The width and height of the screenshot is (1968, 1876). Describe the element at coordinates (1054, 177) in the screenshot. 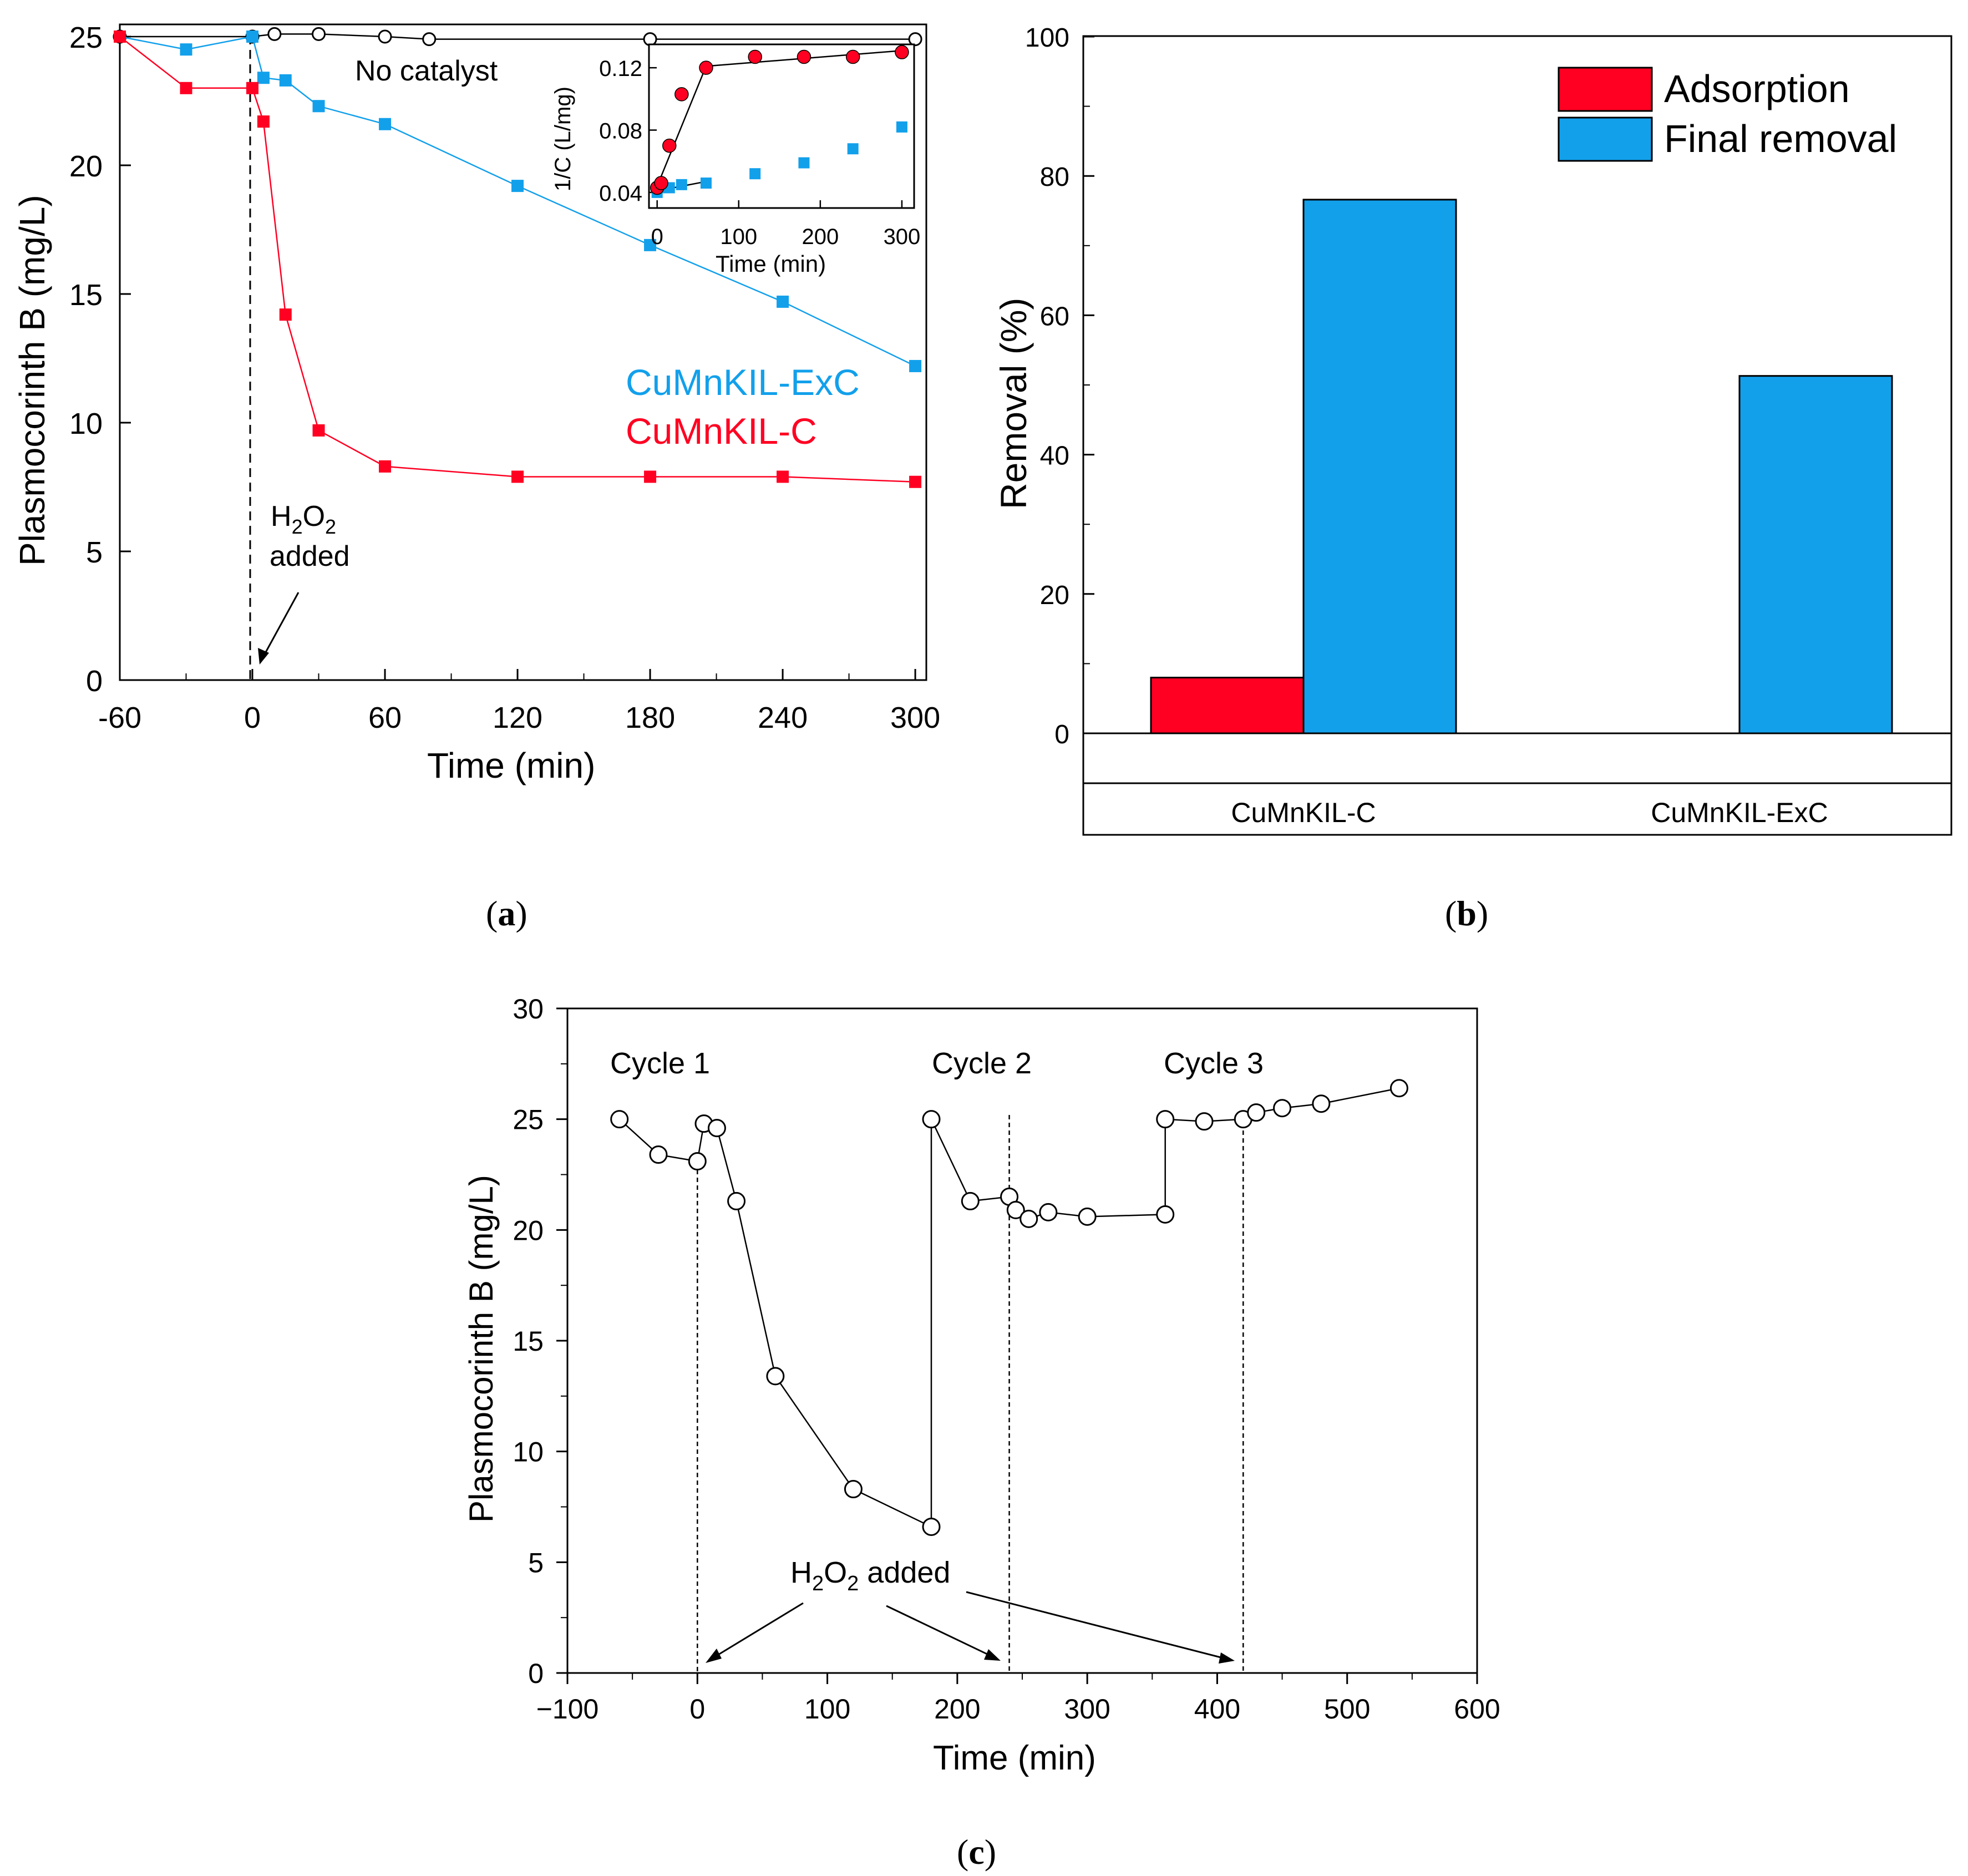

I see `y-tick-label: 80` at that location.